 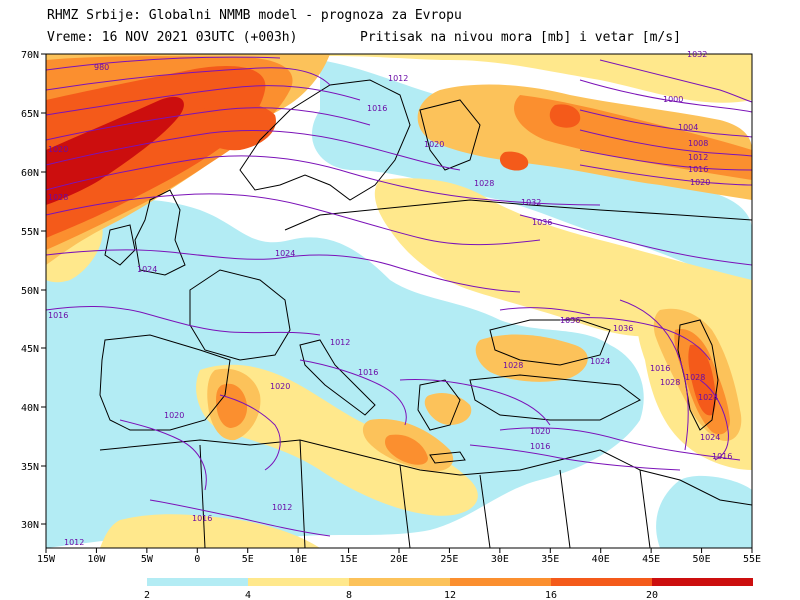 I want to click on lon-tick-label: 50E, so click(x=702, y=559).